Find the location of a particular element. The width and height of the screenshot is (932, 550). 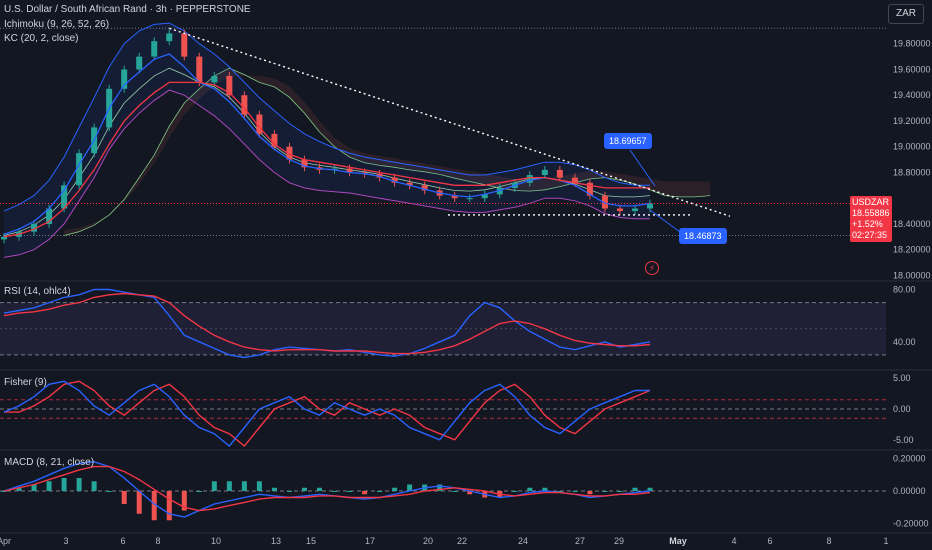

callout-high: 18.69657 is located at coordinates (628, 141).